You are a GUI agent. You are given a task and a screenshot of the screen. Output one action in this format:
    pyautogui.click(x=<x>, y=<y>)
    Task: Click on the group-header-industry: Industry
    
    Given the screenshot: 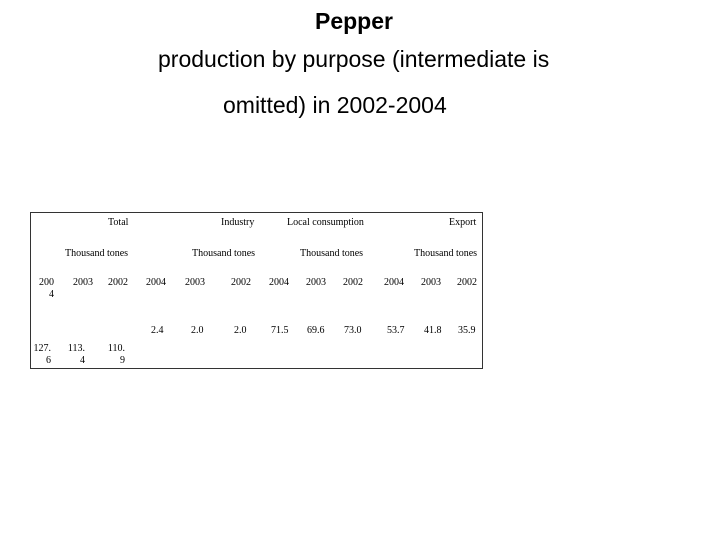 What is the action you would take?
    pyautogui.click(x=238, y=222)
    